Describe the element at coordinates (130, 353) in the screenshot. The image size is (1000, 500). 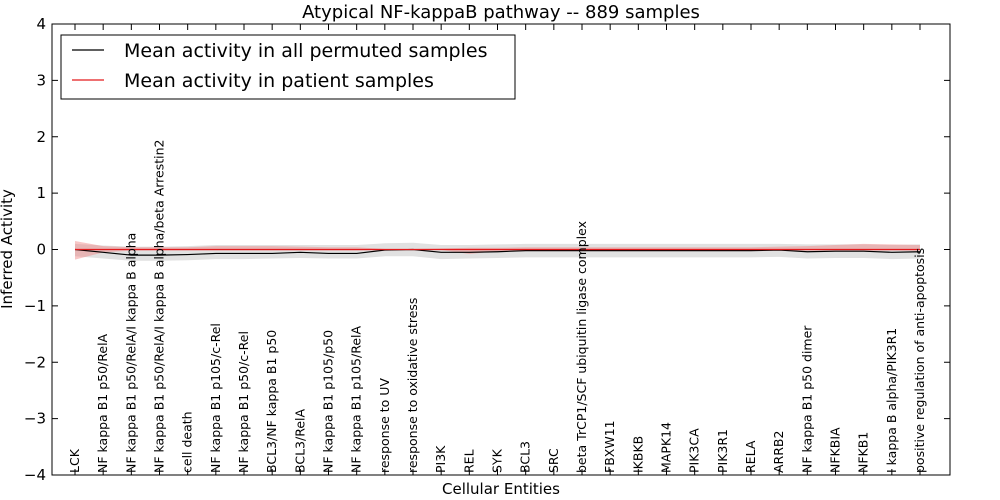
I see `x-tick-label: NF kappa B1 p50/RelA/I kappa B alpha` at that location.